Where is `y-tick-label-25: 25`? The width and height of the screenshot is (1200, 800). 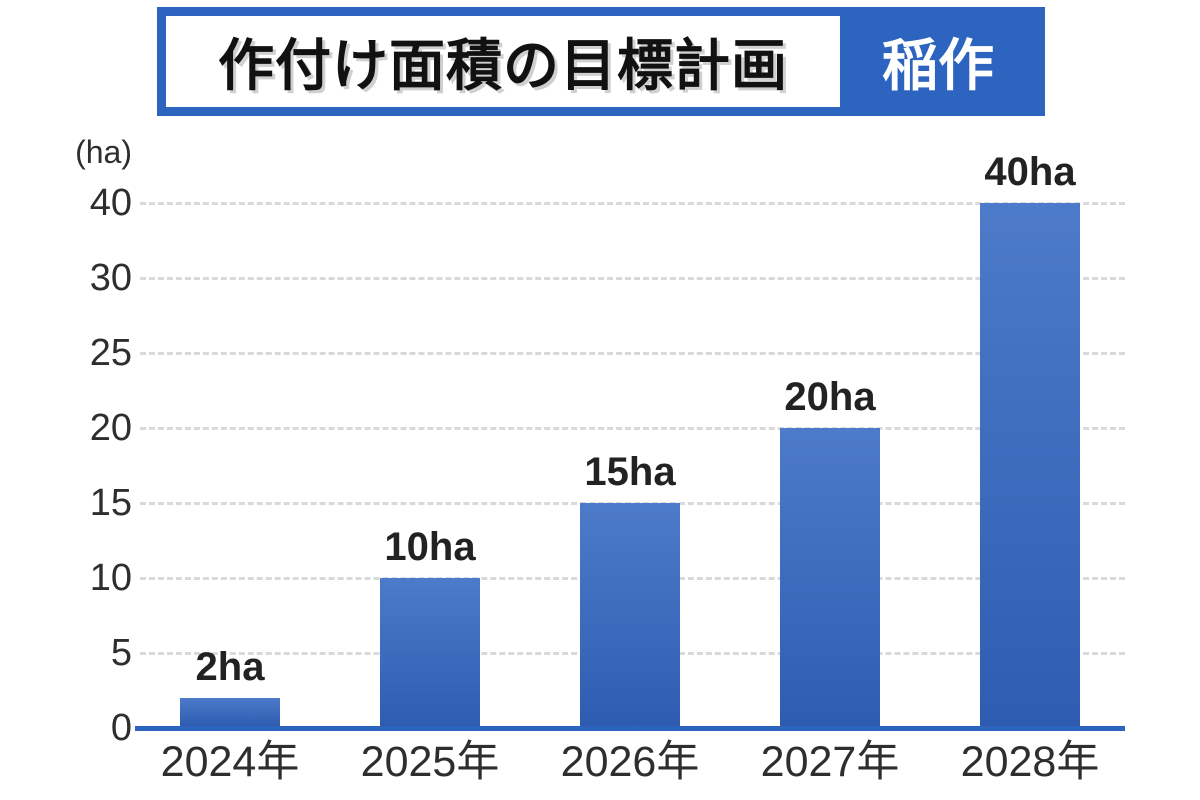 y-tick-label-25: 25 is located at coordinates (110, 353).